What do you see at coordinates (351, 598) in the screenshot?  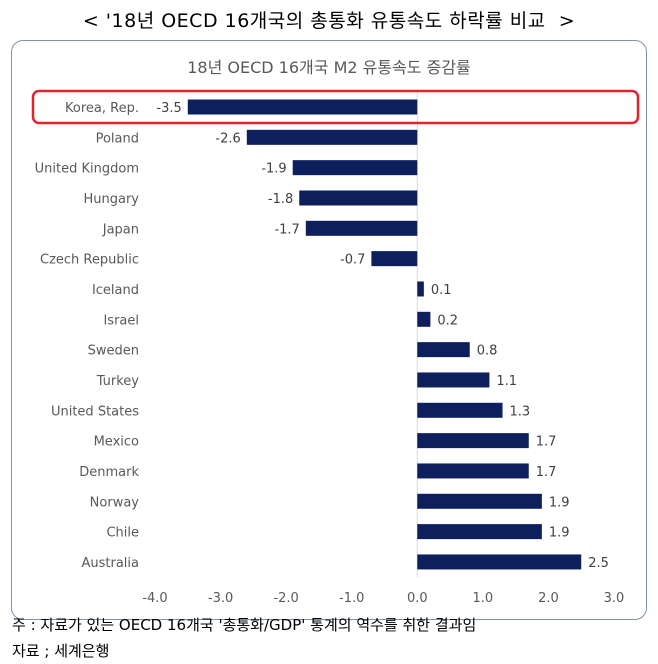 I see `x-tick-label: -1.0` at bounding box center [351, 598].